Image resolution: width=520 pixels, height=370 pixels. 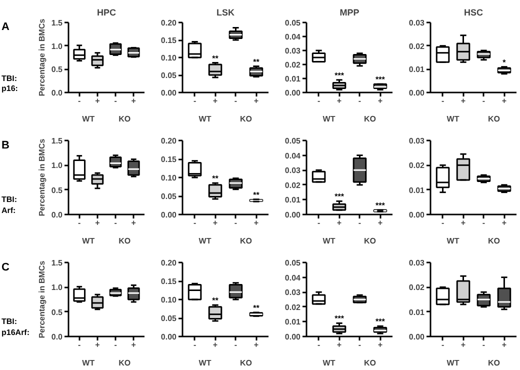 I want to click on chart-title: HPC, so click(x=106, y=13).